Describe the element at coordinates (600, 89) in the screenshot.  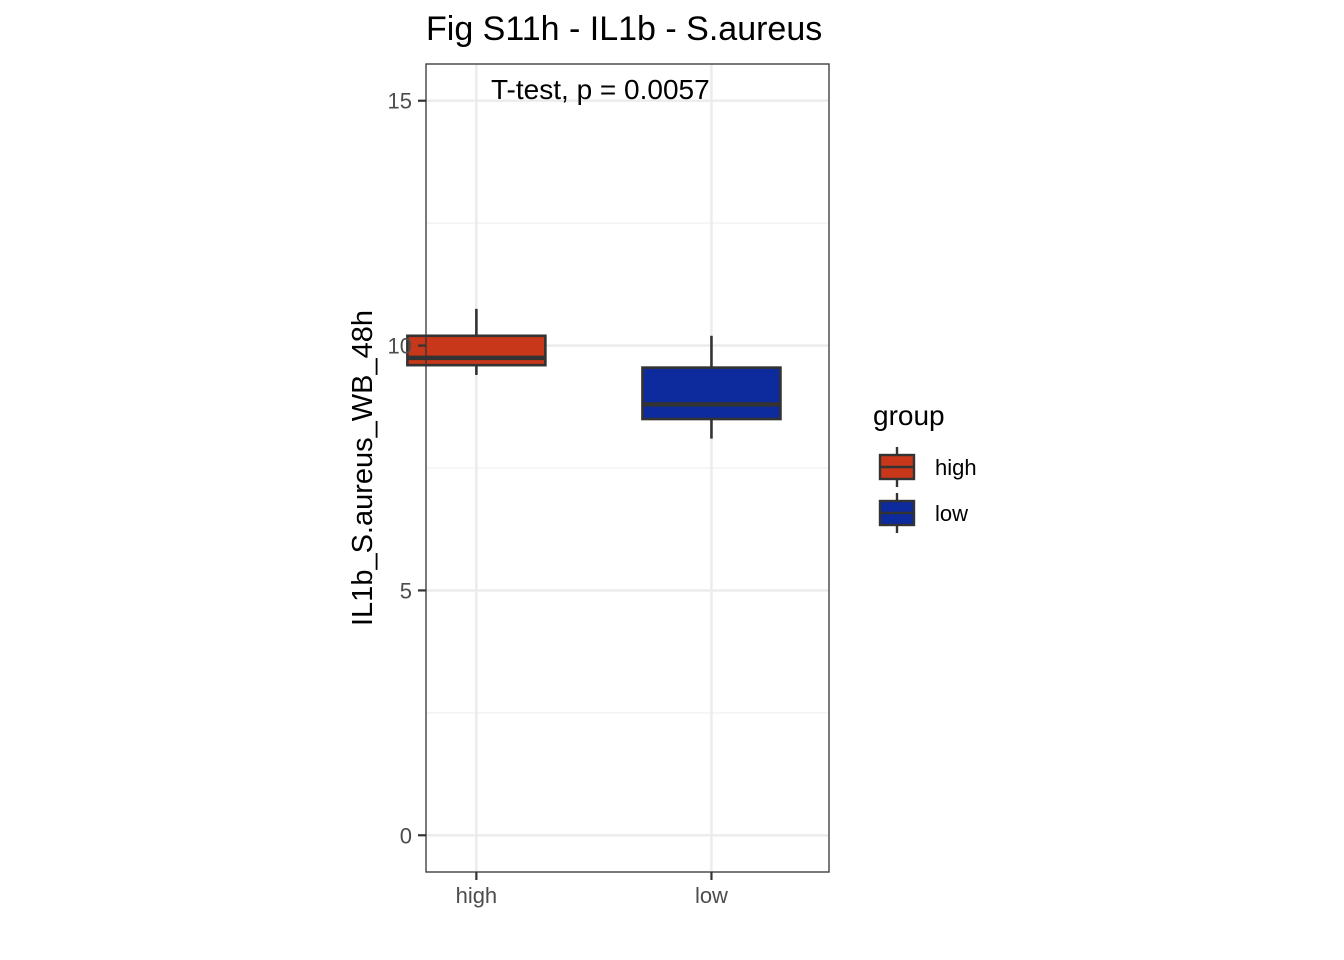
I see `t-test-annotation: T-test, p = 0.0057` at that location.